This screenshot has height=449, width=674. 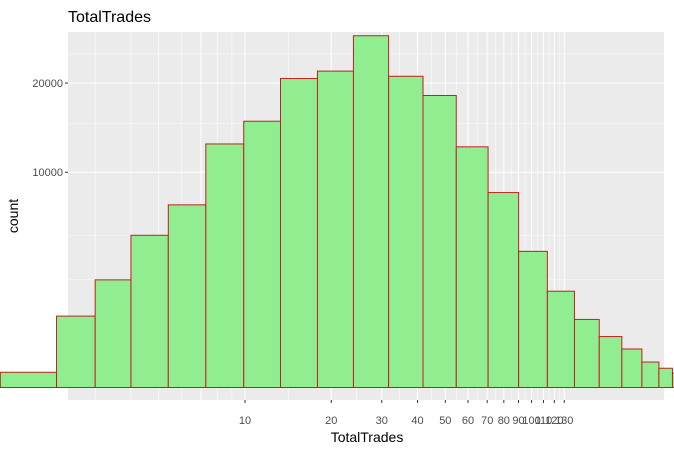 I want to click on y-axis-ticks: 10000 20000, so click(x=50, y=128).